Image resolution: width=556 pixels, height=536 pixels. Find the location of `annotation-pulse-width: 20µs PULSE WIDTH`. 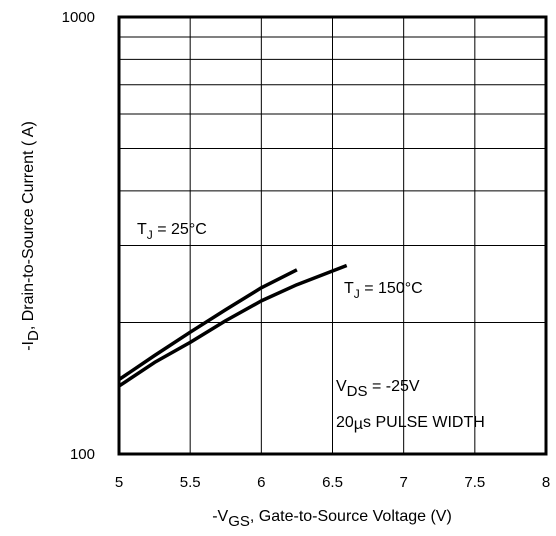

annotation-pulse-width: 20µs PULSE WIDTH is located at coordinates (410, 423).